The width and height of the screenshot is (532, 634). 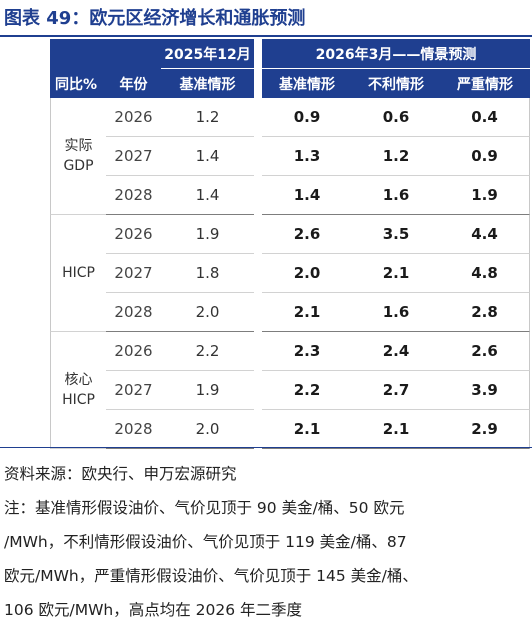 What do you see at coordinates (485, 273) in the screenshot?
I see `cell-mar-severe: 4.8` at bounding box center [485, 273].